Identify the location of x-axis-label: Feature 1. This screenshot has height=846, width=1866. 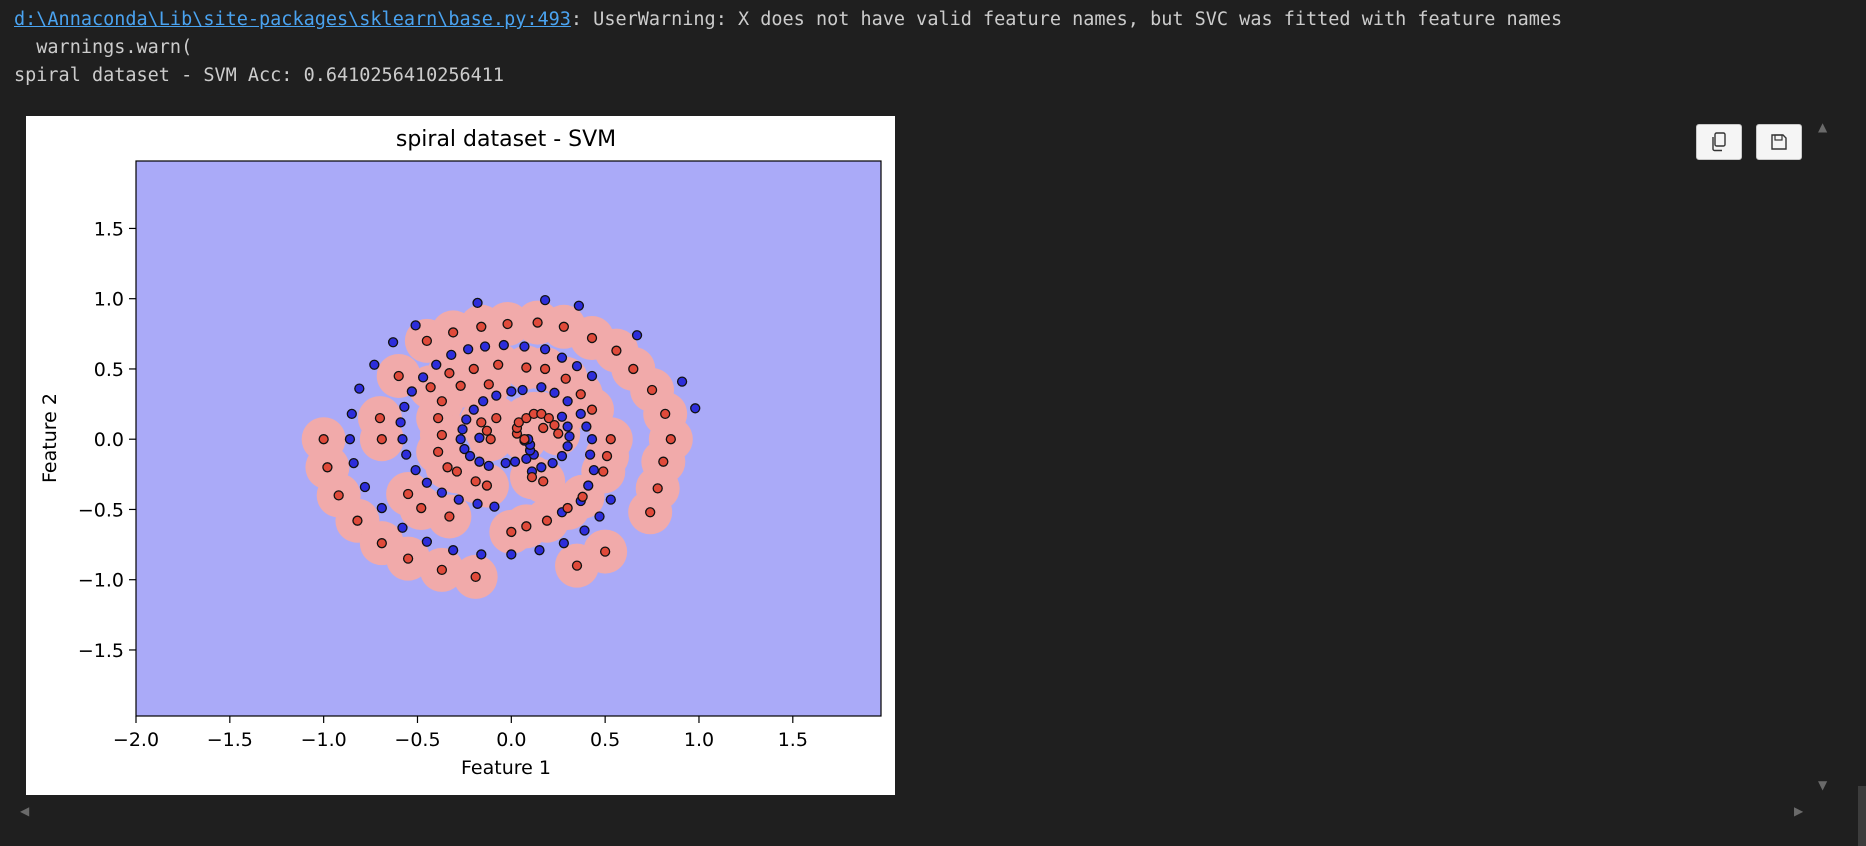
(506, 768).